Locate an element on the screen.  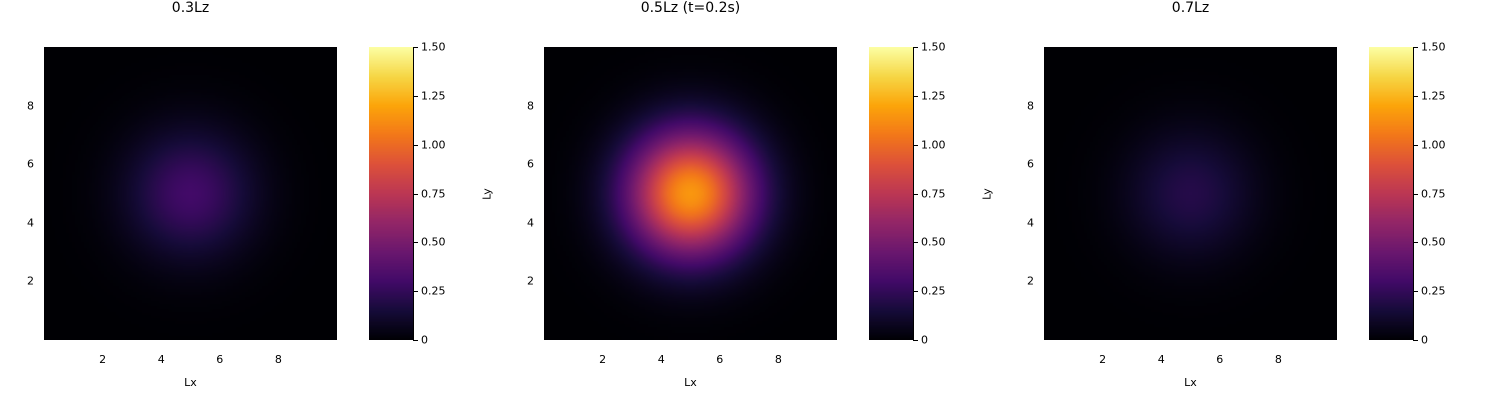
panel-title: 0.5Lz (t=0.2s) is located at coordinates (690, 8).